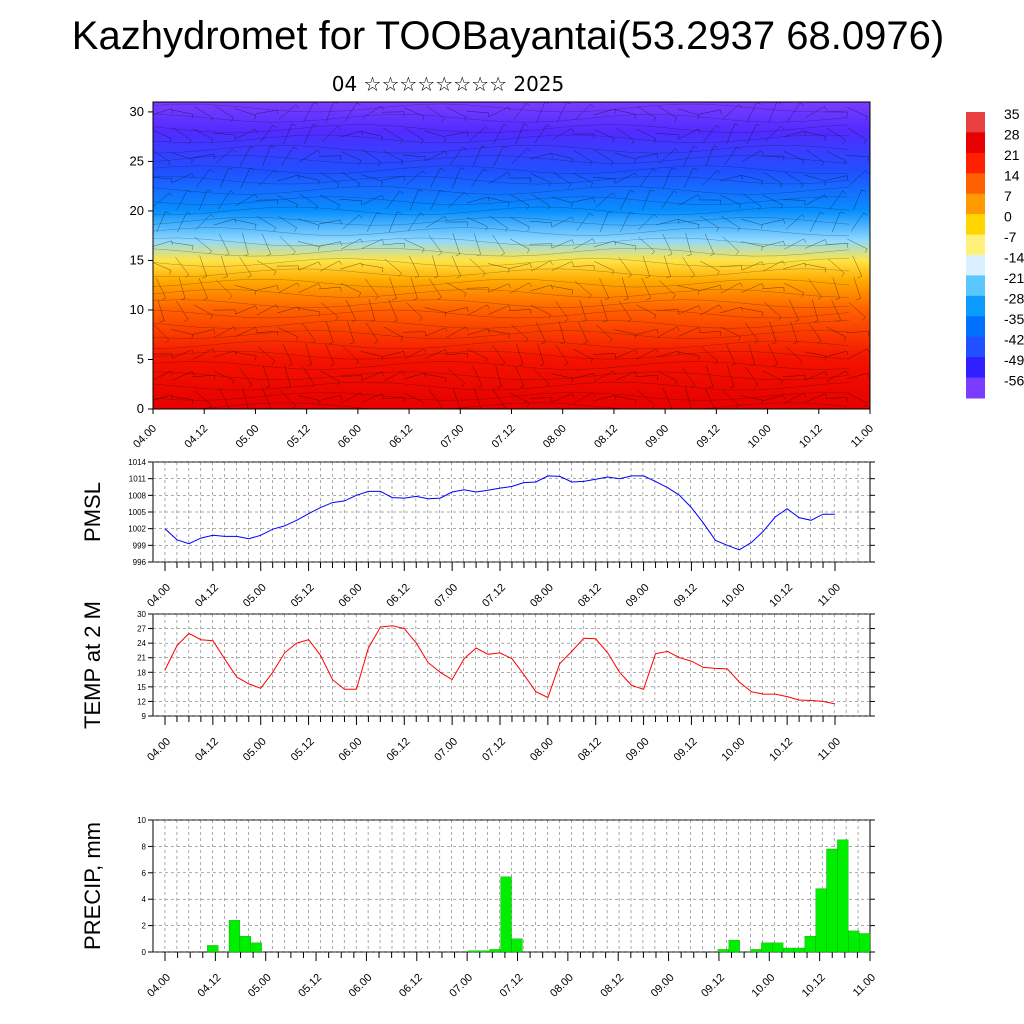  Describe the element at coordinates (159, 986) in the screenshot. I see `xtick-label: 04.00` at that location.